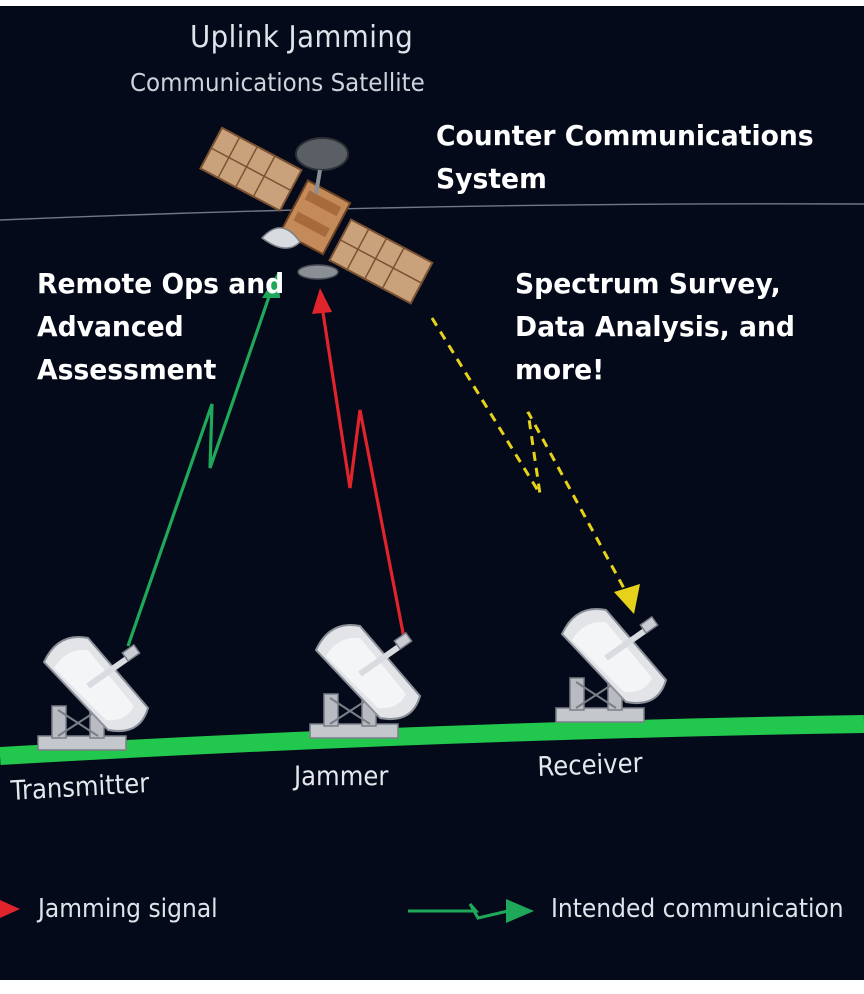  Describe the element at coordinates (203, 459) in the screenshot. I see `uplink-arrow` at that location.